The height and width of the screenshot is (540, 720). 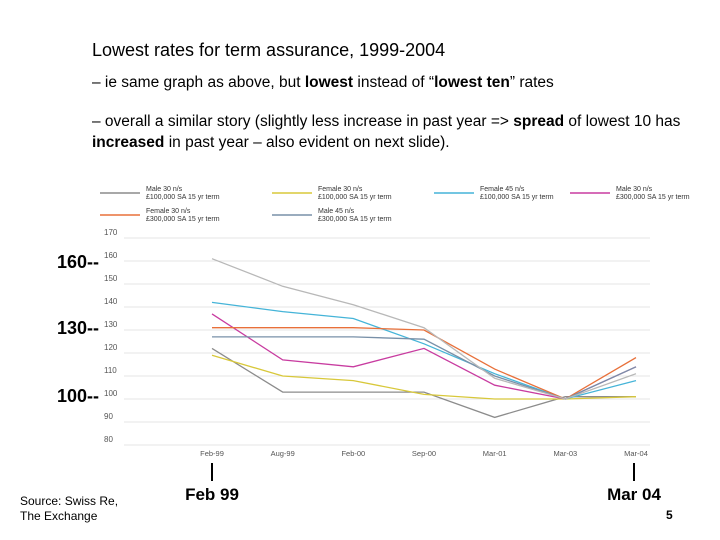 What do you see at coordinates (636, 453) in the screenshot?
I see `x-tick-label: Mar-04` at bounding box center [636, 453].